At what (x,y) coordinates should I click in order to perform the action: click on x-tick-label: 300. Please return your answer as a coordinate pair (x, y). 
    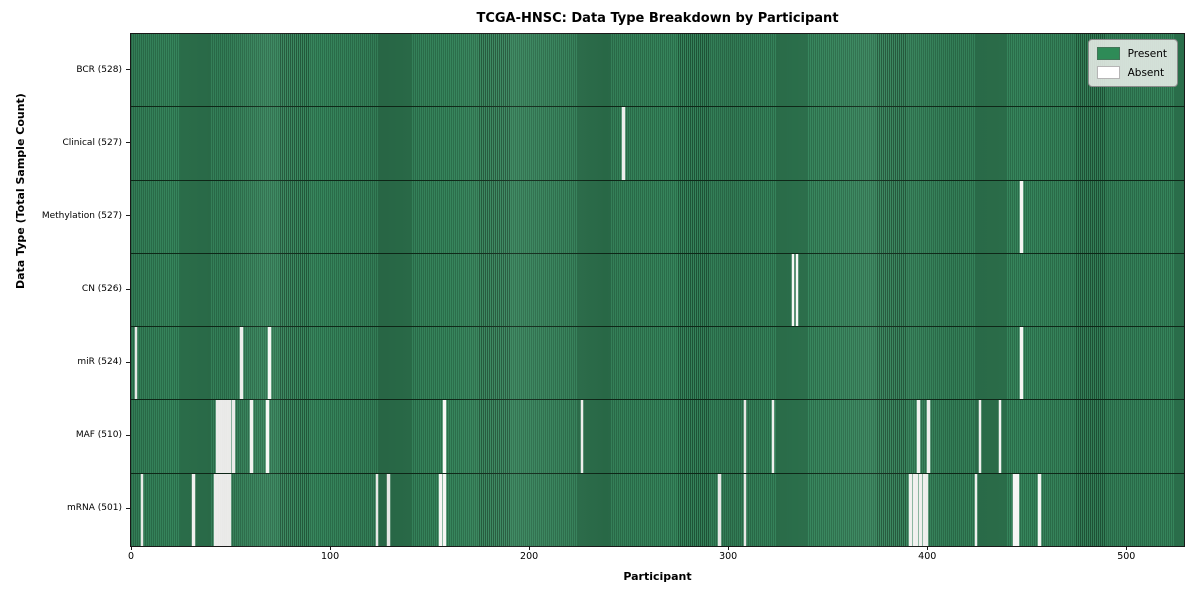
    Looking at the image, I should click on (728, 556).